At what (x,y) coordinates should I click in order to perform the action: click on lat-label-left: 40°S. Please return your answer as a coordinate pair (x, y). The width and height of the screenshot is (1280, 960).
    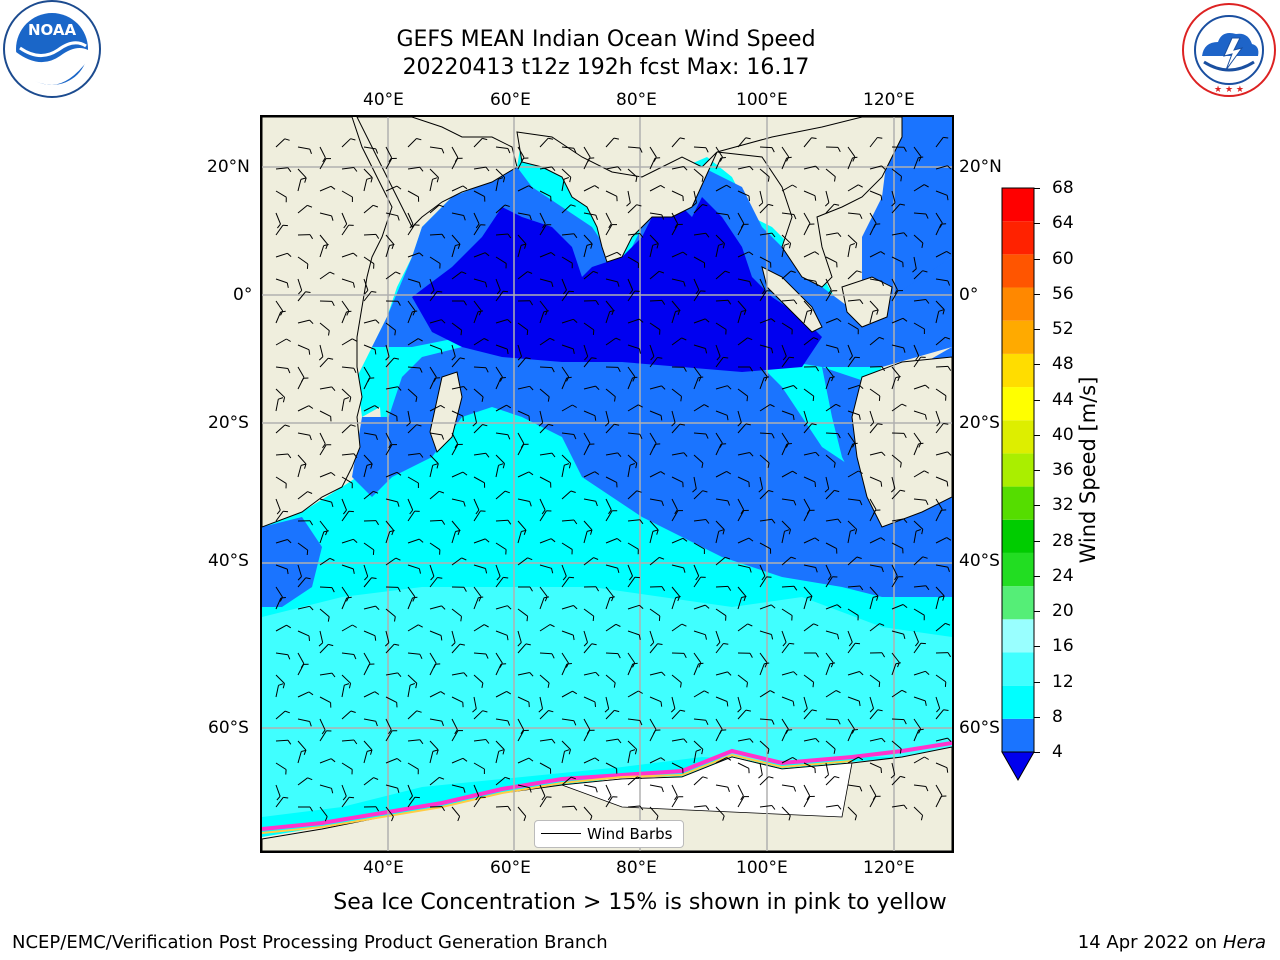
    Looking at the image, I should click on (228, 561).